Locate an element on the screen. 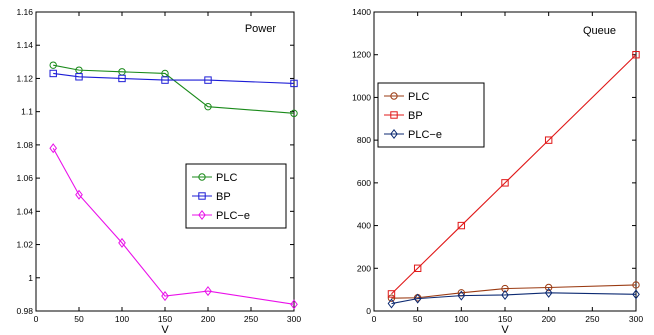 This screenshot has width=654, height=335. y-tick-label: 1.02 is located at coordinates (24, 245).